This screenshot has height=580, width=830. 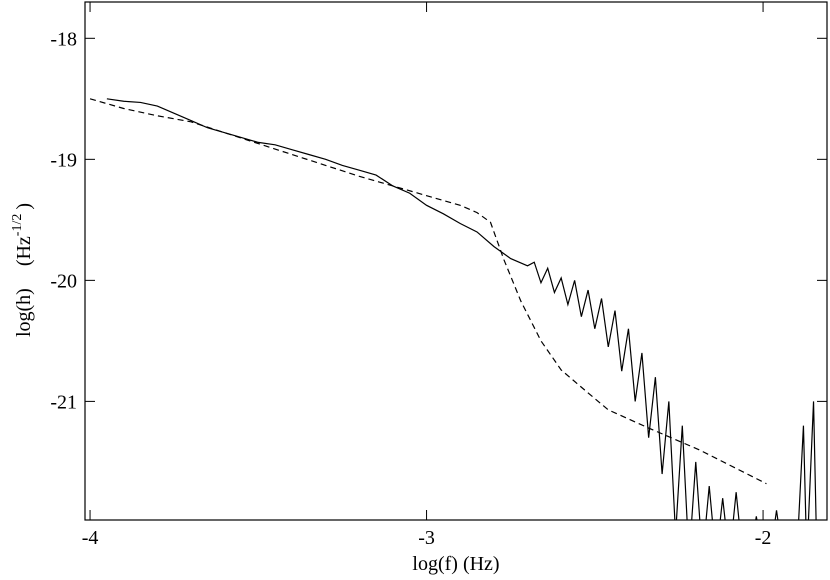 What do you see at coordinates (63, 402) in the screenshot?
I see `y-tick-label: -21` at bounding box center [63, 402].